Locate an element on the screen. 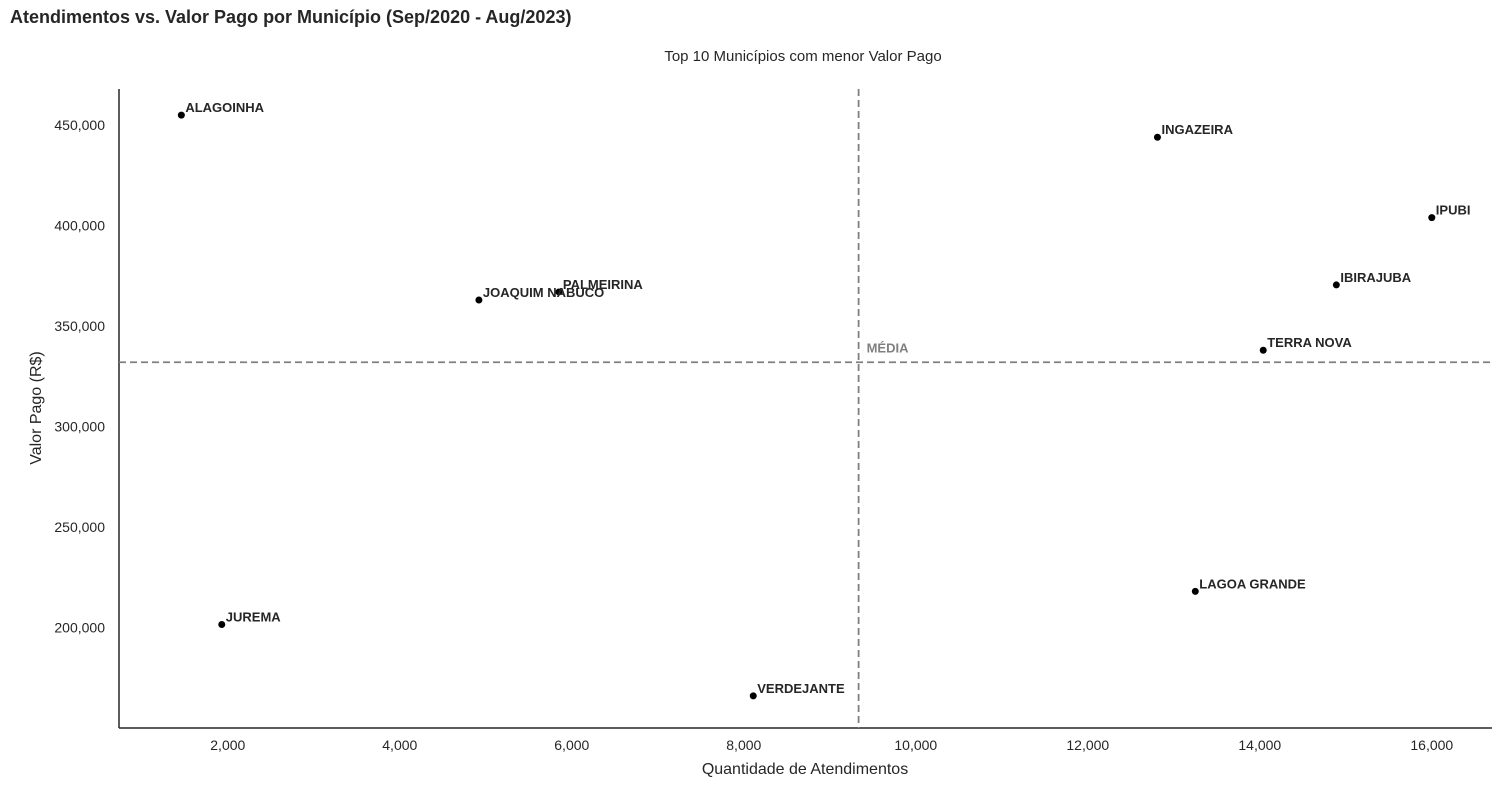 This screenshot has width=1502, height=786. x-axis-label: Quantidade de Atendimentos is located at coordinates (805, 769).